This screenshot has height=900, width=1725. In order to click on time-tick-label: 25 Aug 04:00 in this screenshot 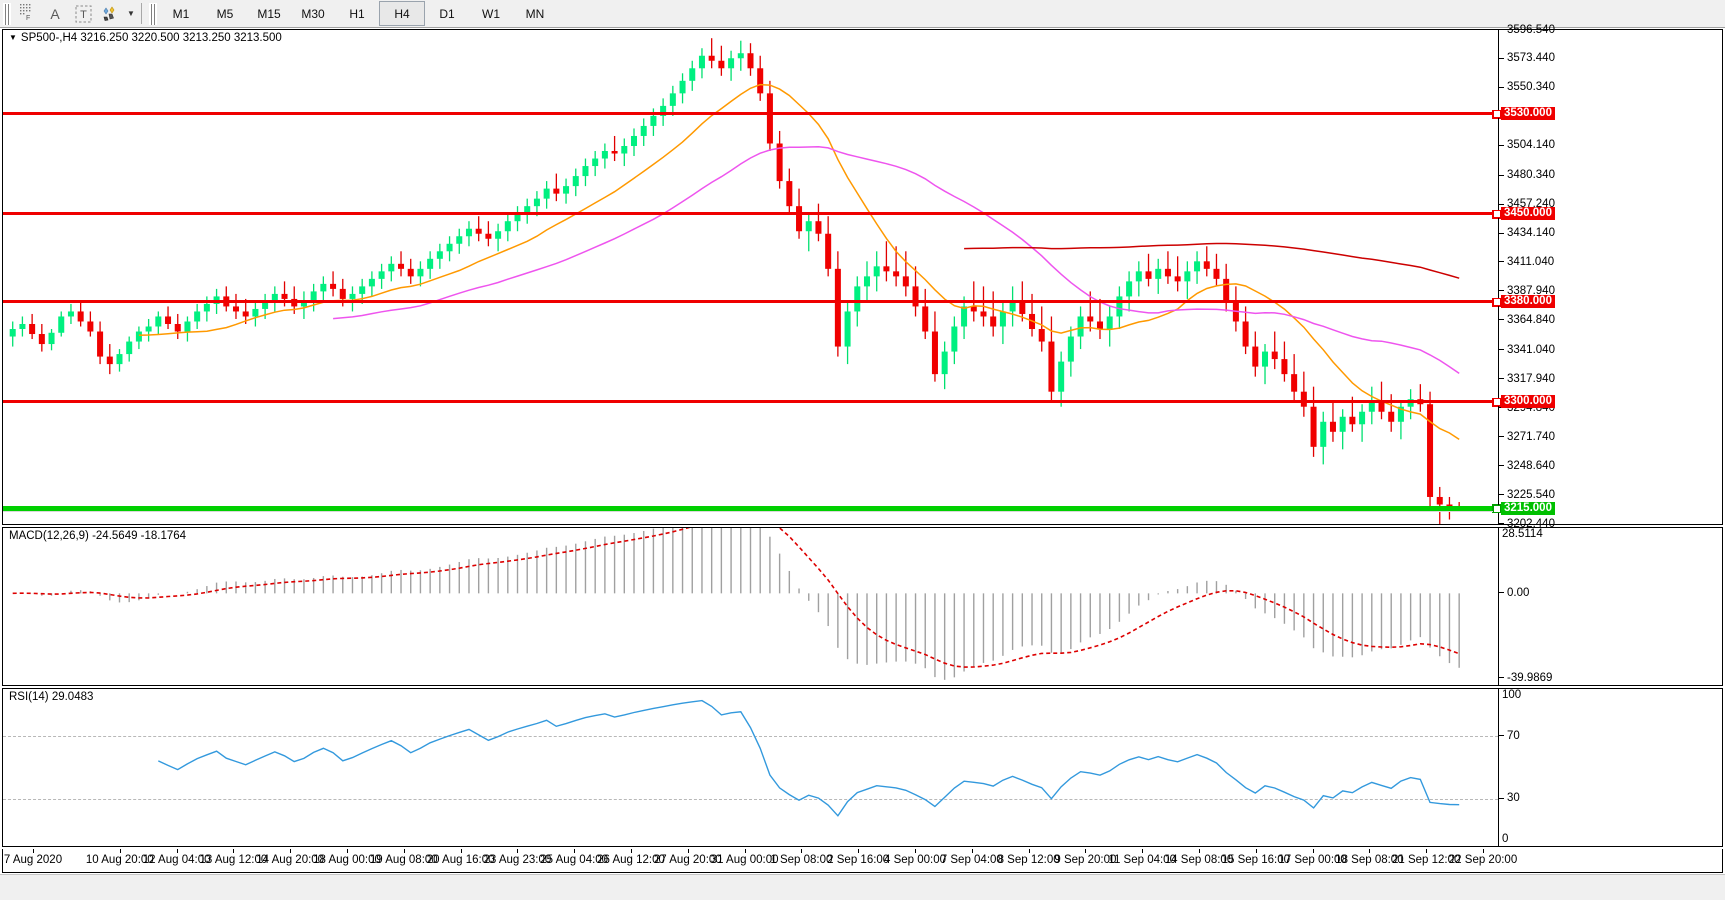, I will do `click(574, 860)`.